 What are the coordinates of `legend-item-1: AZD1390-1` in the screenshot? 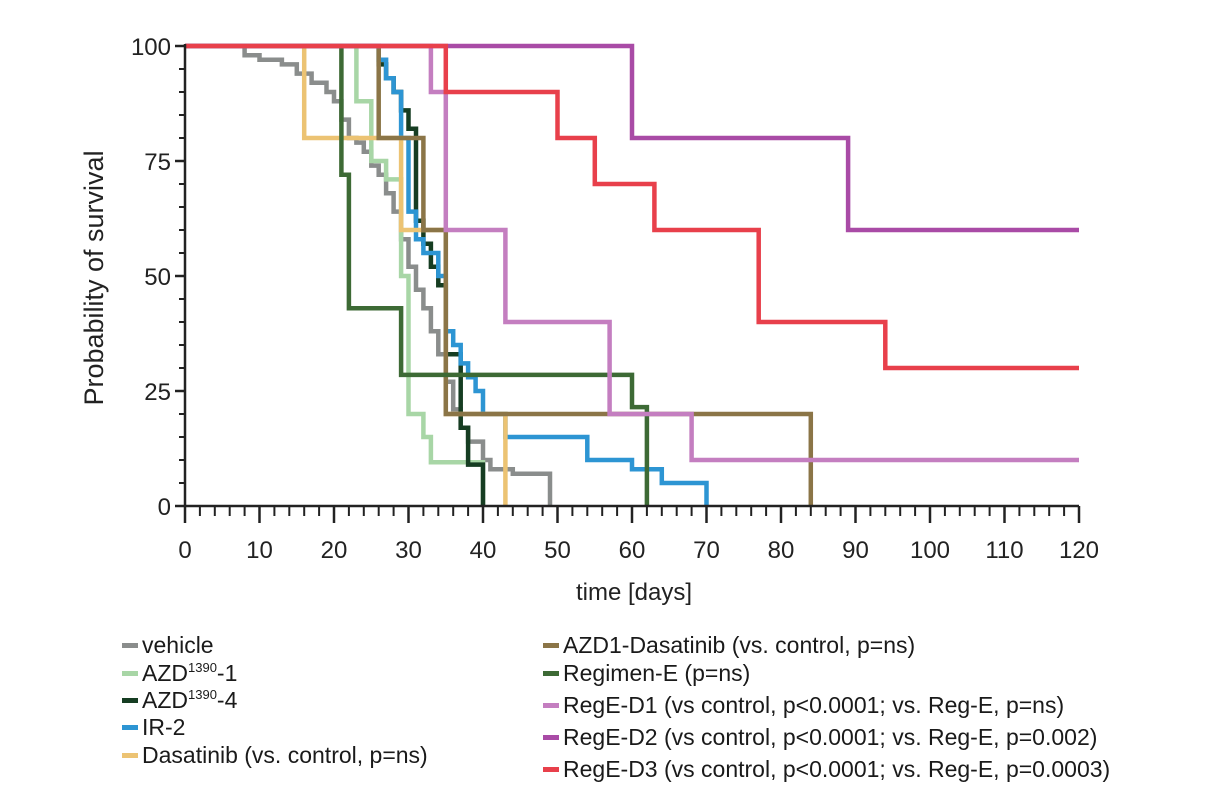 It's located at (179, 673).